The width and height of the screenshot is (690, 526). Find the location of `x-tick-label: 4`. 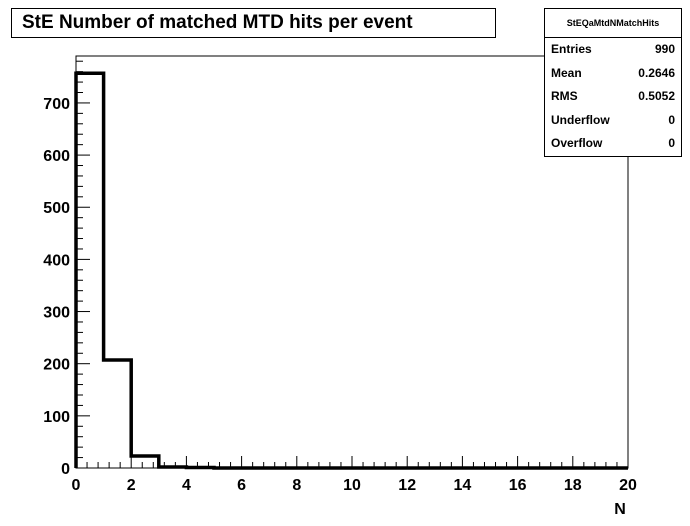

x-tick-label: 4 is located at coordinates (186, 485).